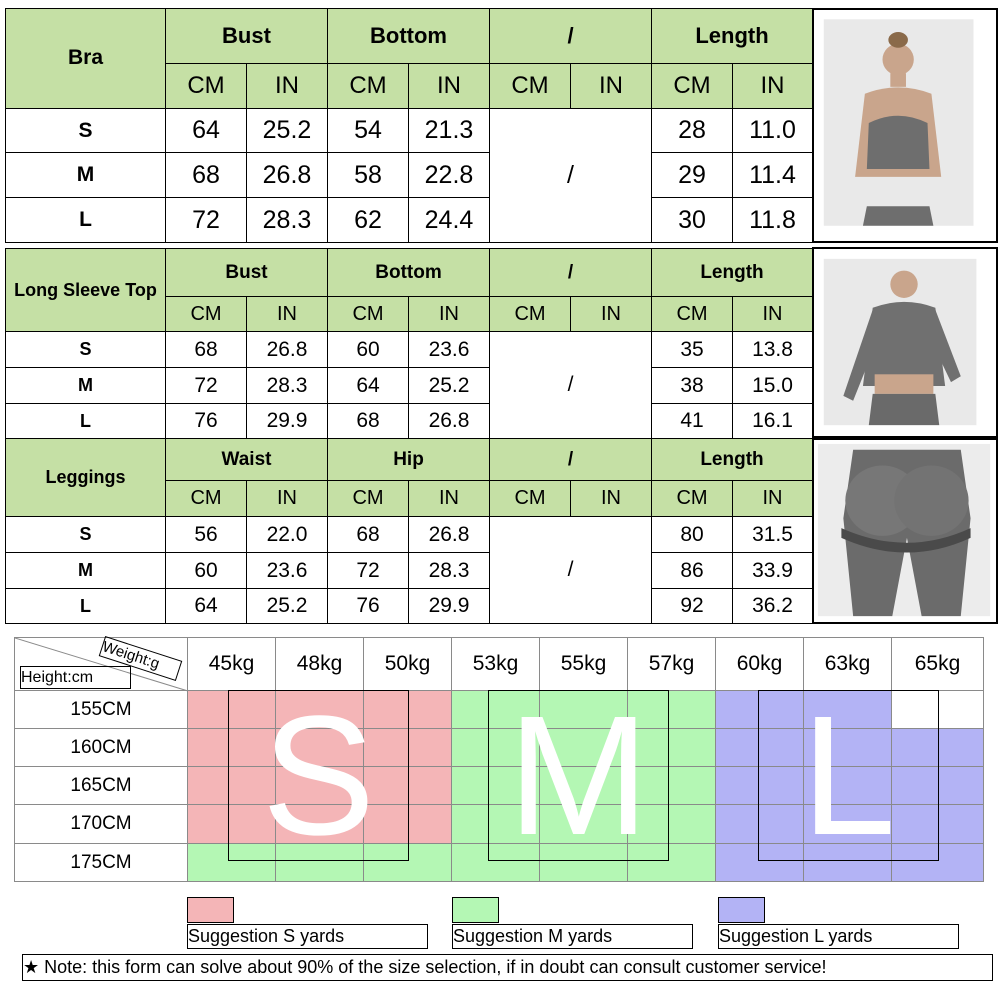  I want to click on measure-value: 35, so click(692, 349).